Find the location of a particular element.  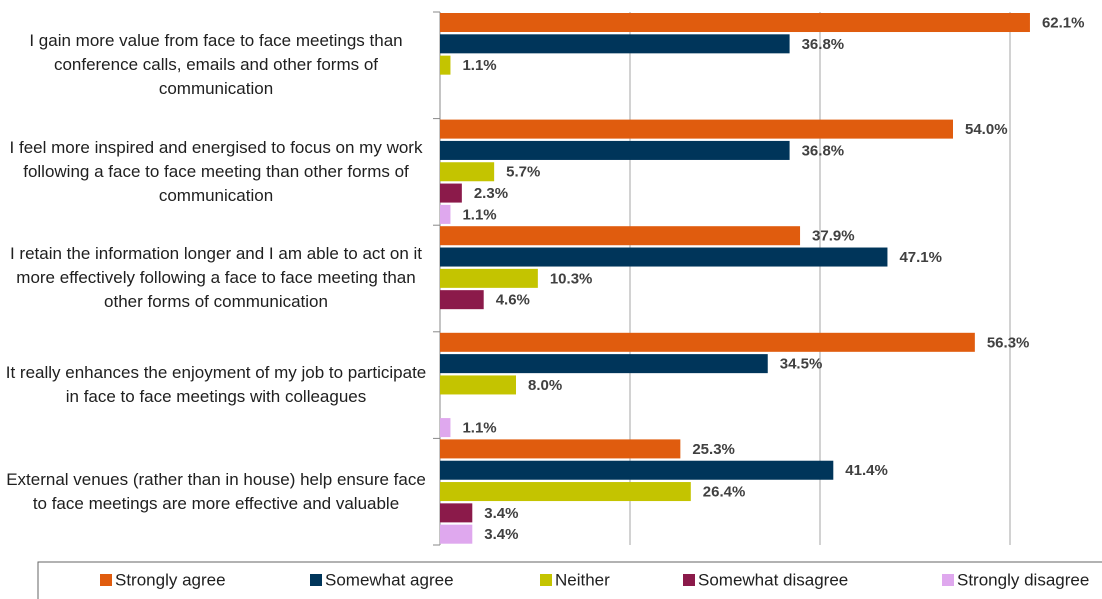

legend-box is located at coordinates (569, 580).